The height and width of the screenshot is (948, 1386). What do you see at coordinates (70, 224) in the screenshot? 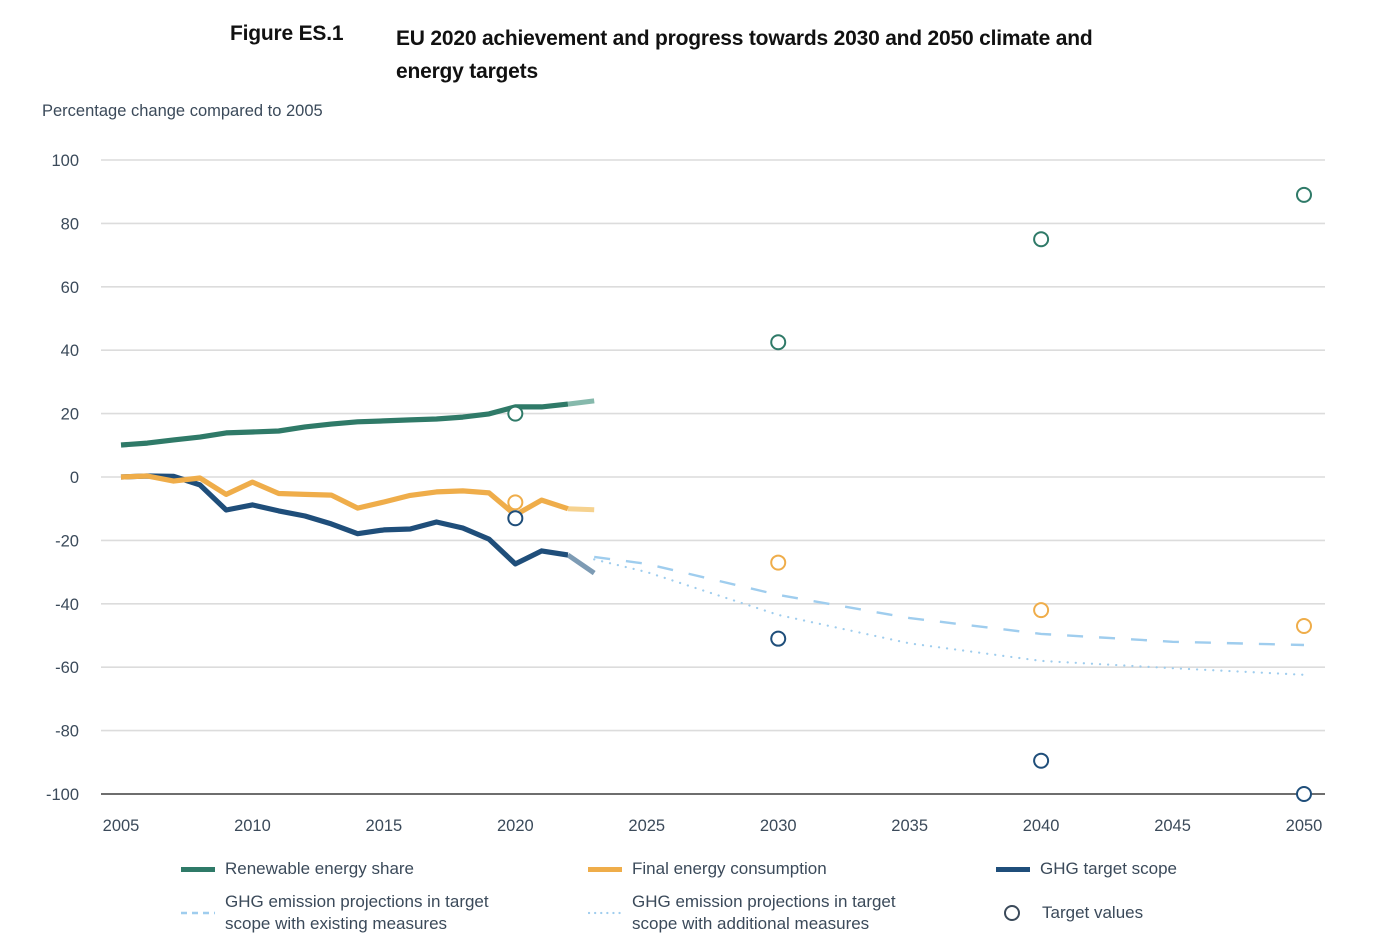
I see `y-tick-label: 80` at bounding box center [70, 224].